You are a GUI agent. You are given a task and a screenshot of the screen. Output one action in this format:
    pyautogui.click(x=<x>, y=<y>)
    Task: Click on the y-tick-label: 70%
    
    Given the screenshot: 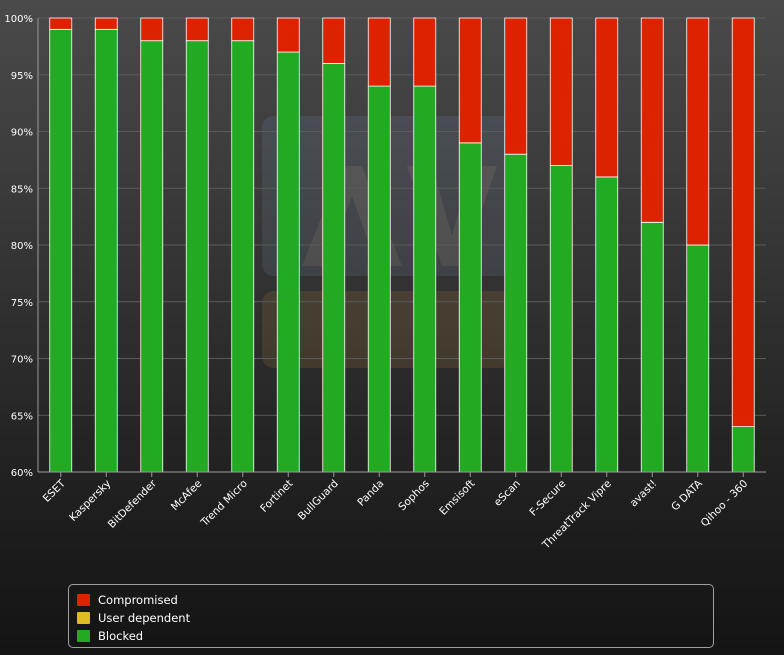 What is the action you would take?
    pyautogui.click(x=22, y=360)
    